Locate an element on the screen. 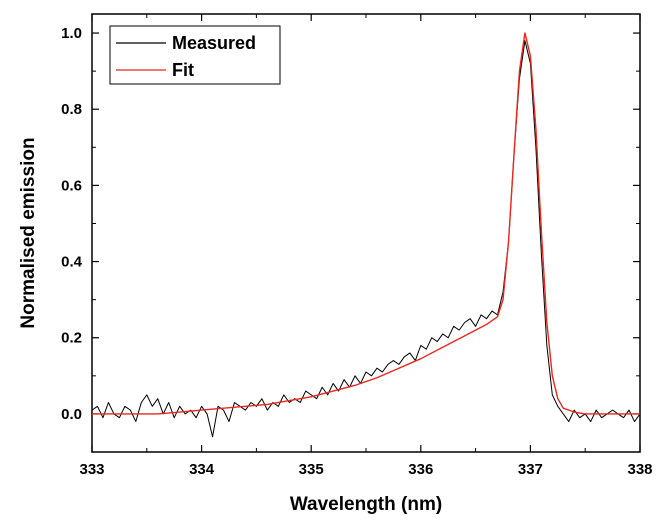  x-tick-label: 337 is located at coordinates (530, 469).